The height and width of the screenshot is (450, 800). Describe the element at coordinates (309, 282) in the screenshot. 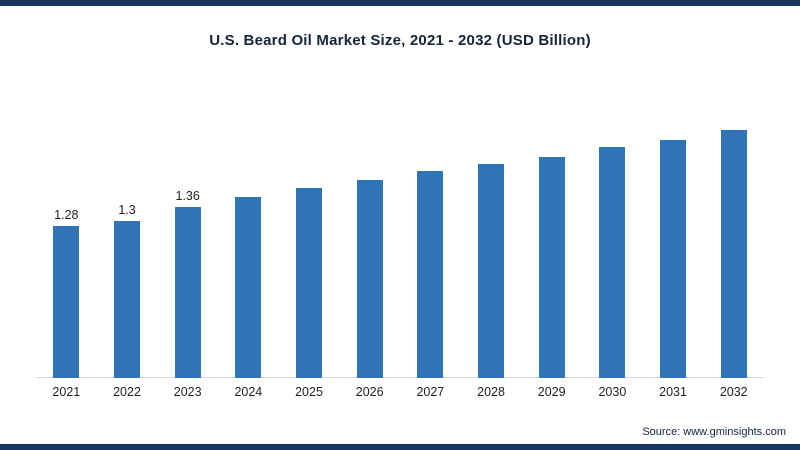

I see `bar-2025` at that location.